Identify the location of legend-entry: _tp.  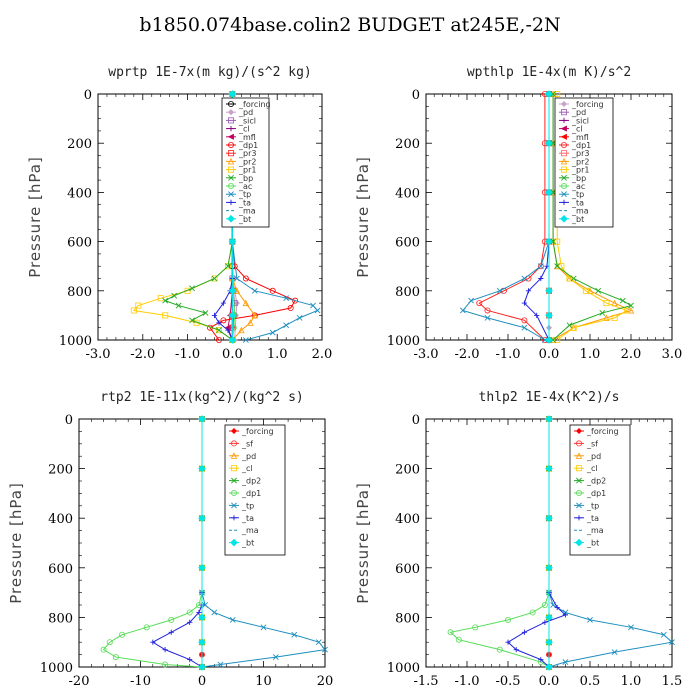
(571, 194).